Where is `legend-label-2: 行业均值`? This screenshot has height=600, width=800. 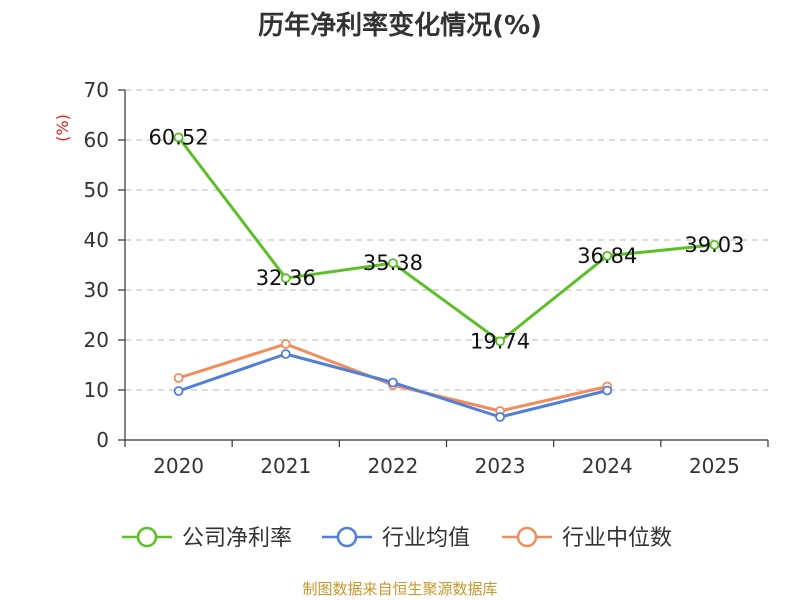 legend-label-2: 行业均值 is located at coordinates (426, 538).